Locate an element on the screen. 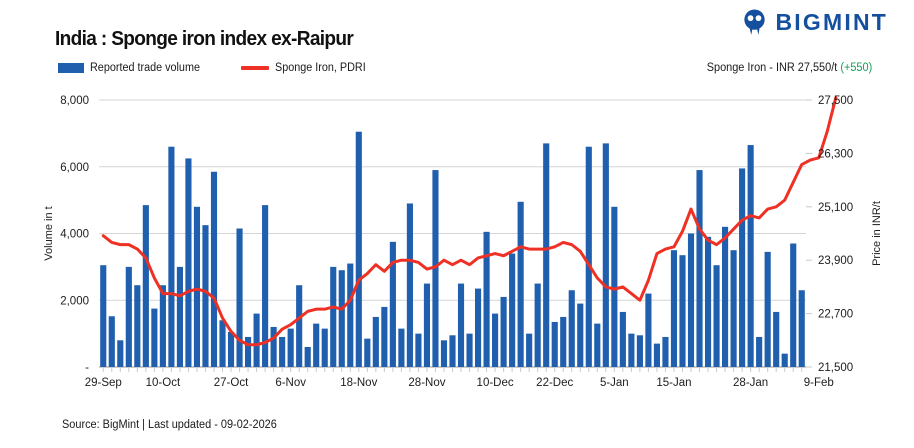  x-axis-tick-label: 10-Oct is located at coordinates (163, 383).